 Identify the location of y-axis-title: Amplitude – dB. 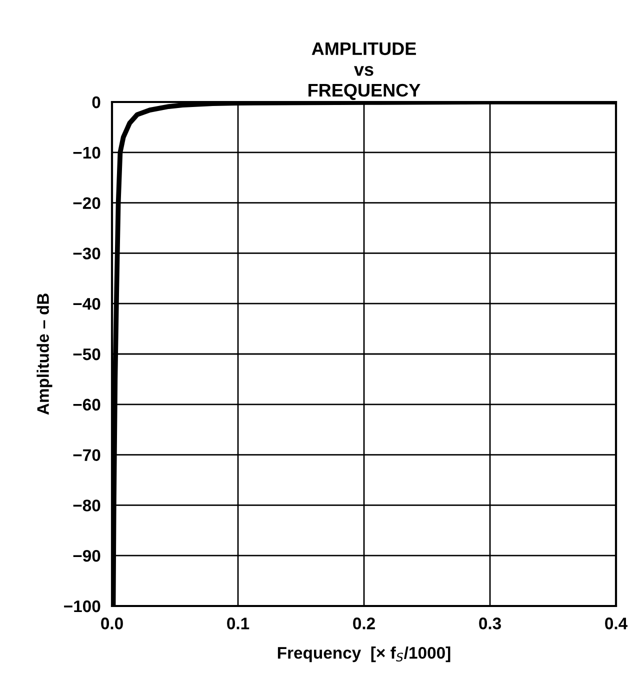
(44, 354).